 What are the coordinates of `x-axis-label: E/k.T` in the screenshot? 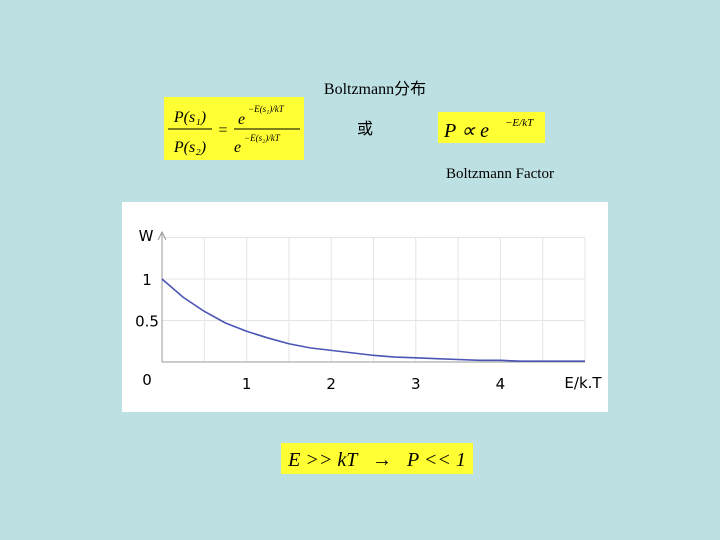 It's located at (583, 383).